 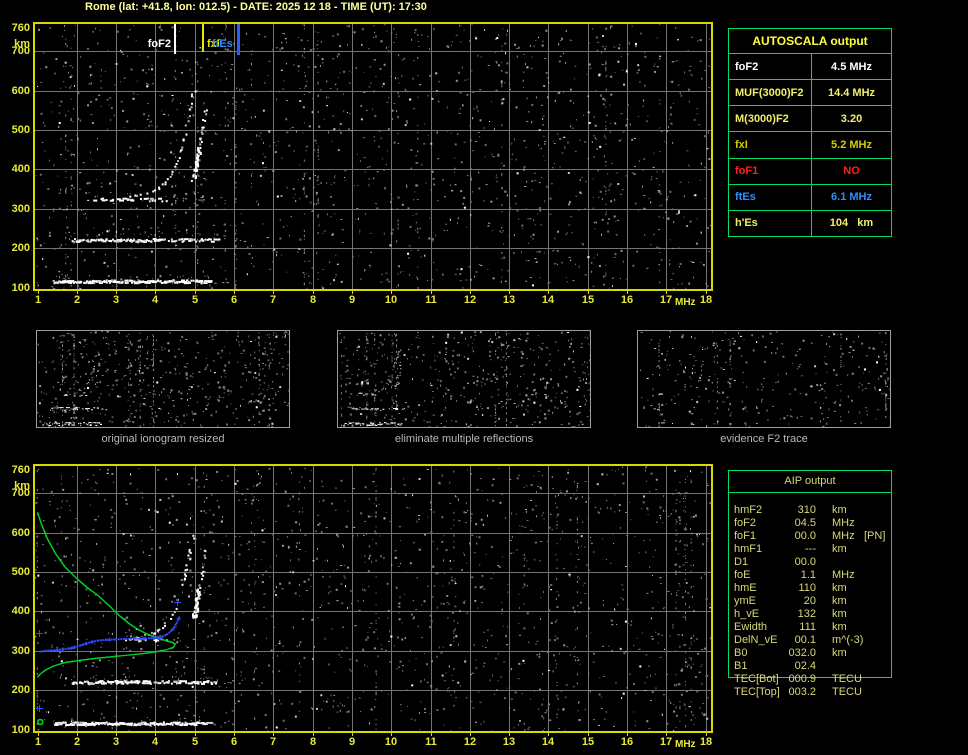 What do you see at coordinates (741, 666) in the screenshot?
I see `aip-param: B1` at bounding box center [741, 666].